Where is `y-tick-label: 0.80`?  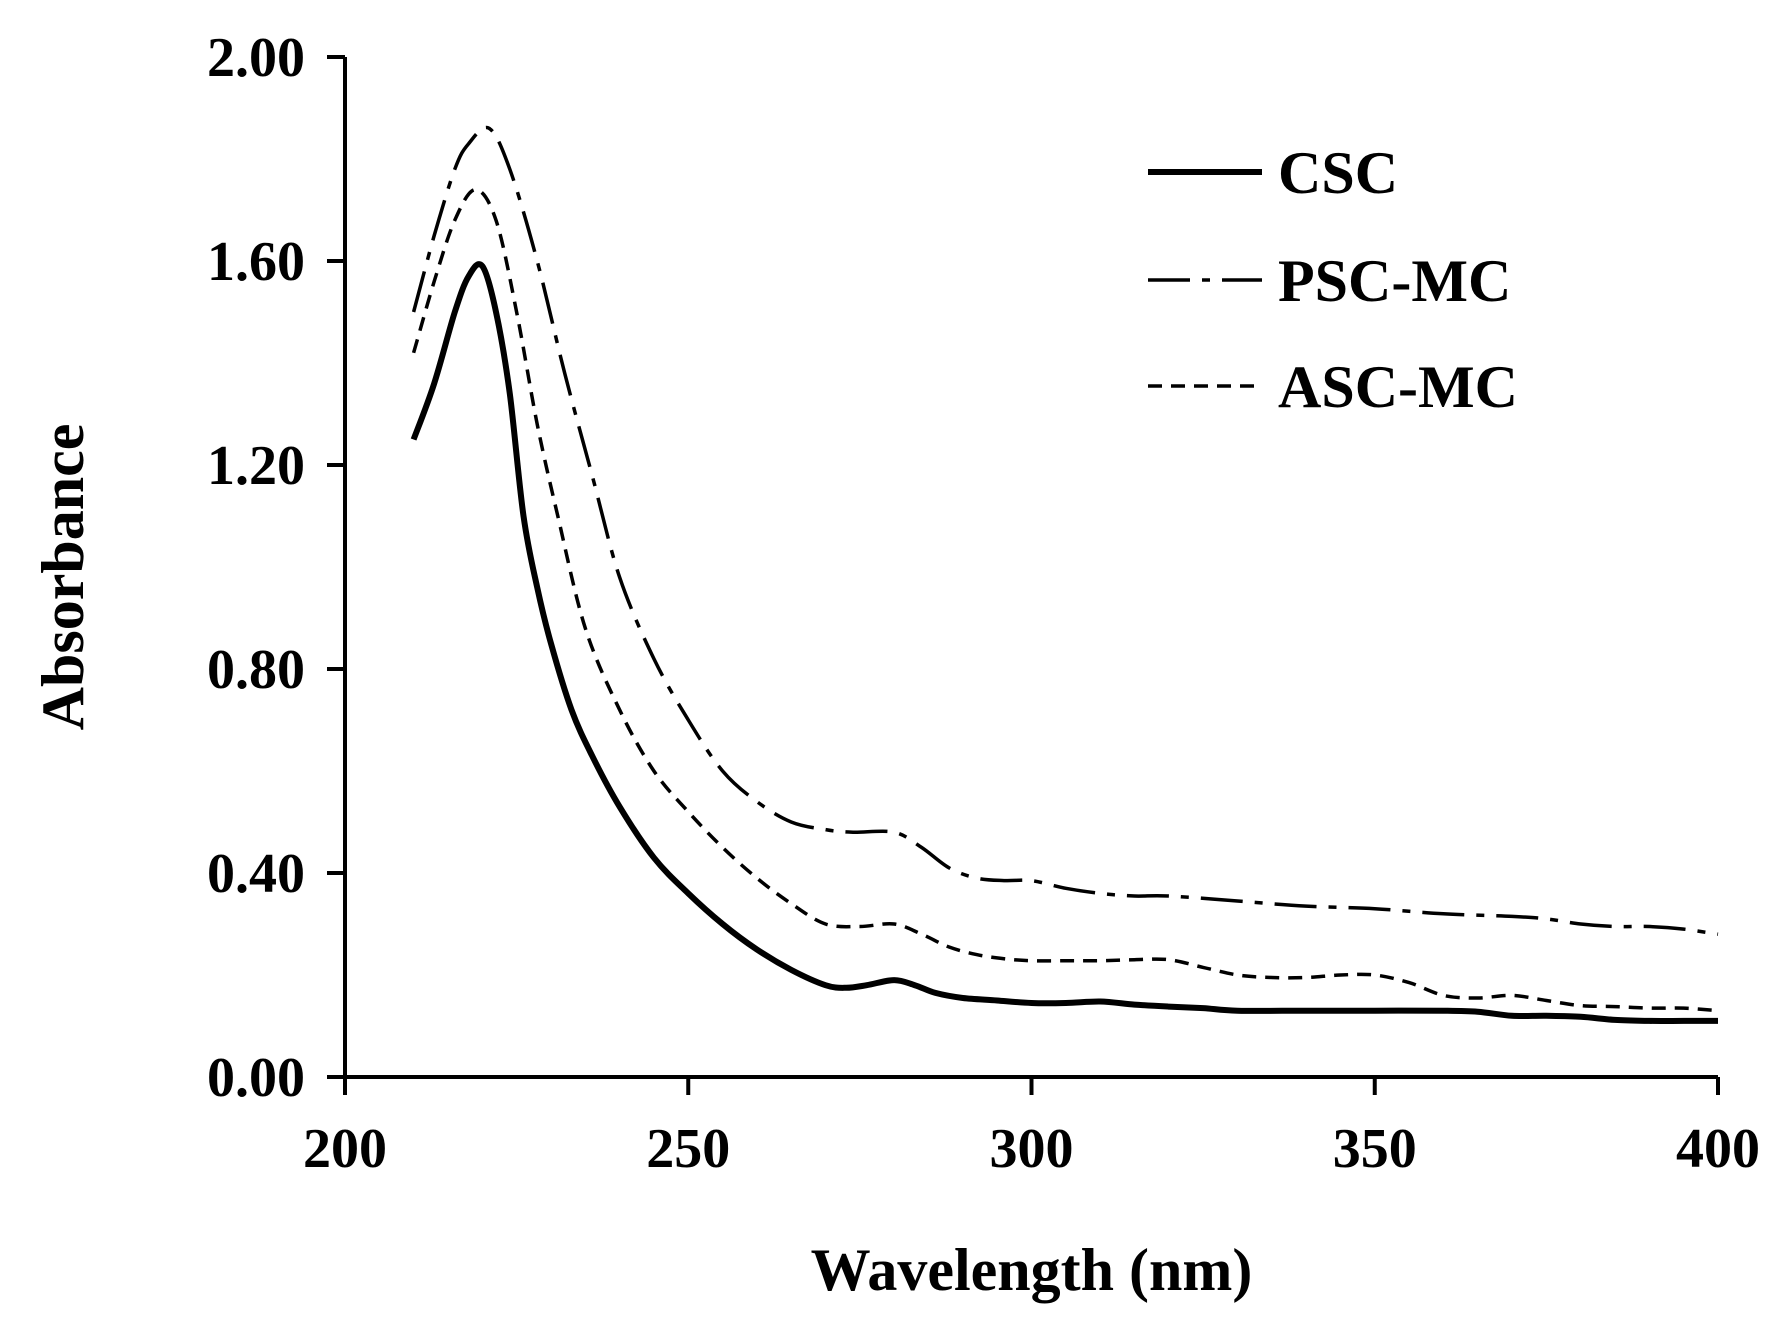
y-tick-label: 0.80 is located at coordinates (256, 670).